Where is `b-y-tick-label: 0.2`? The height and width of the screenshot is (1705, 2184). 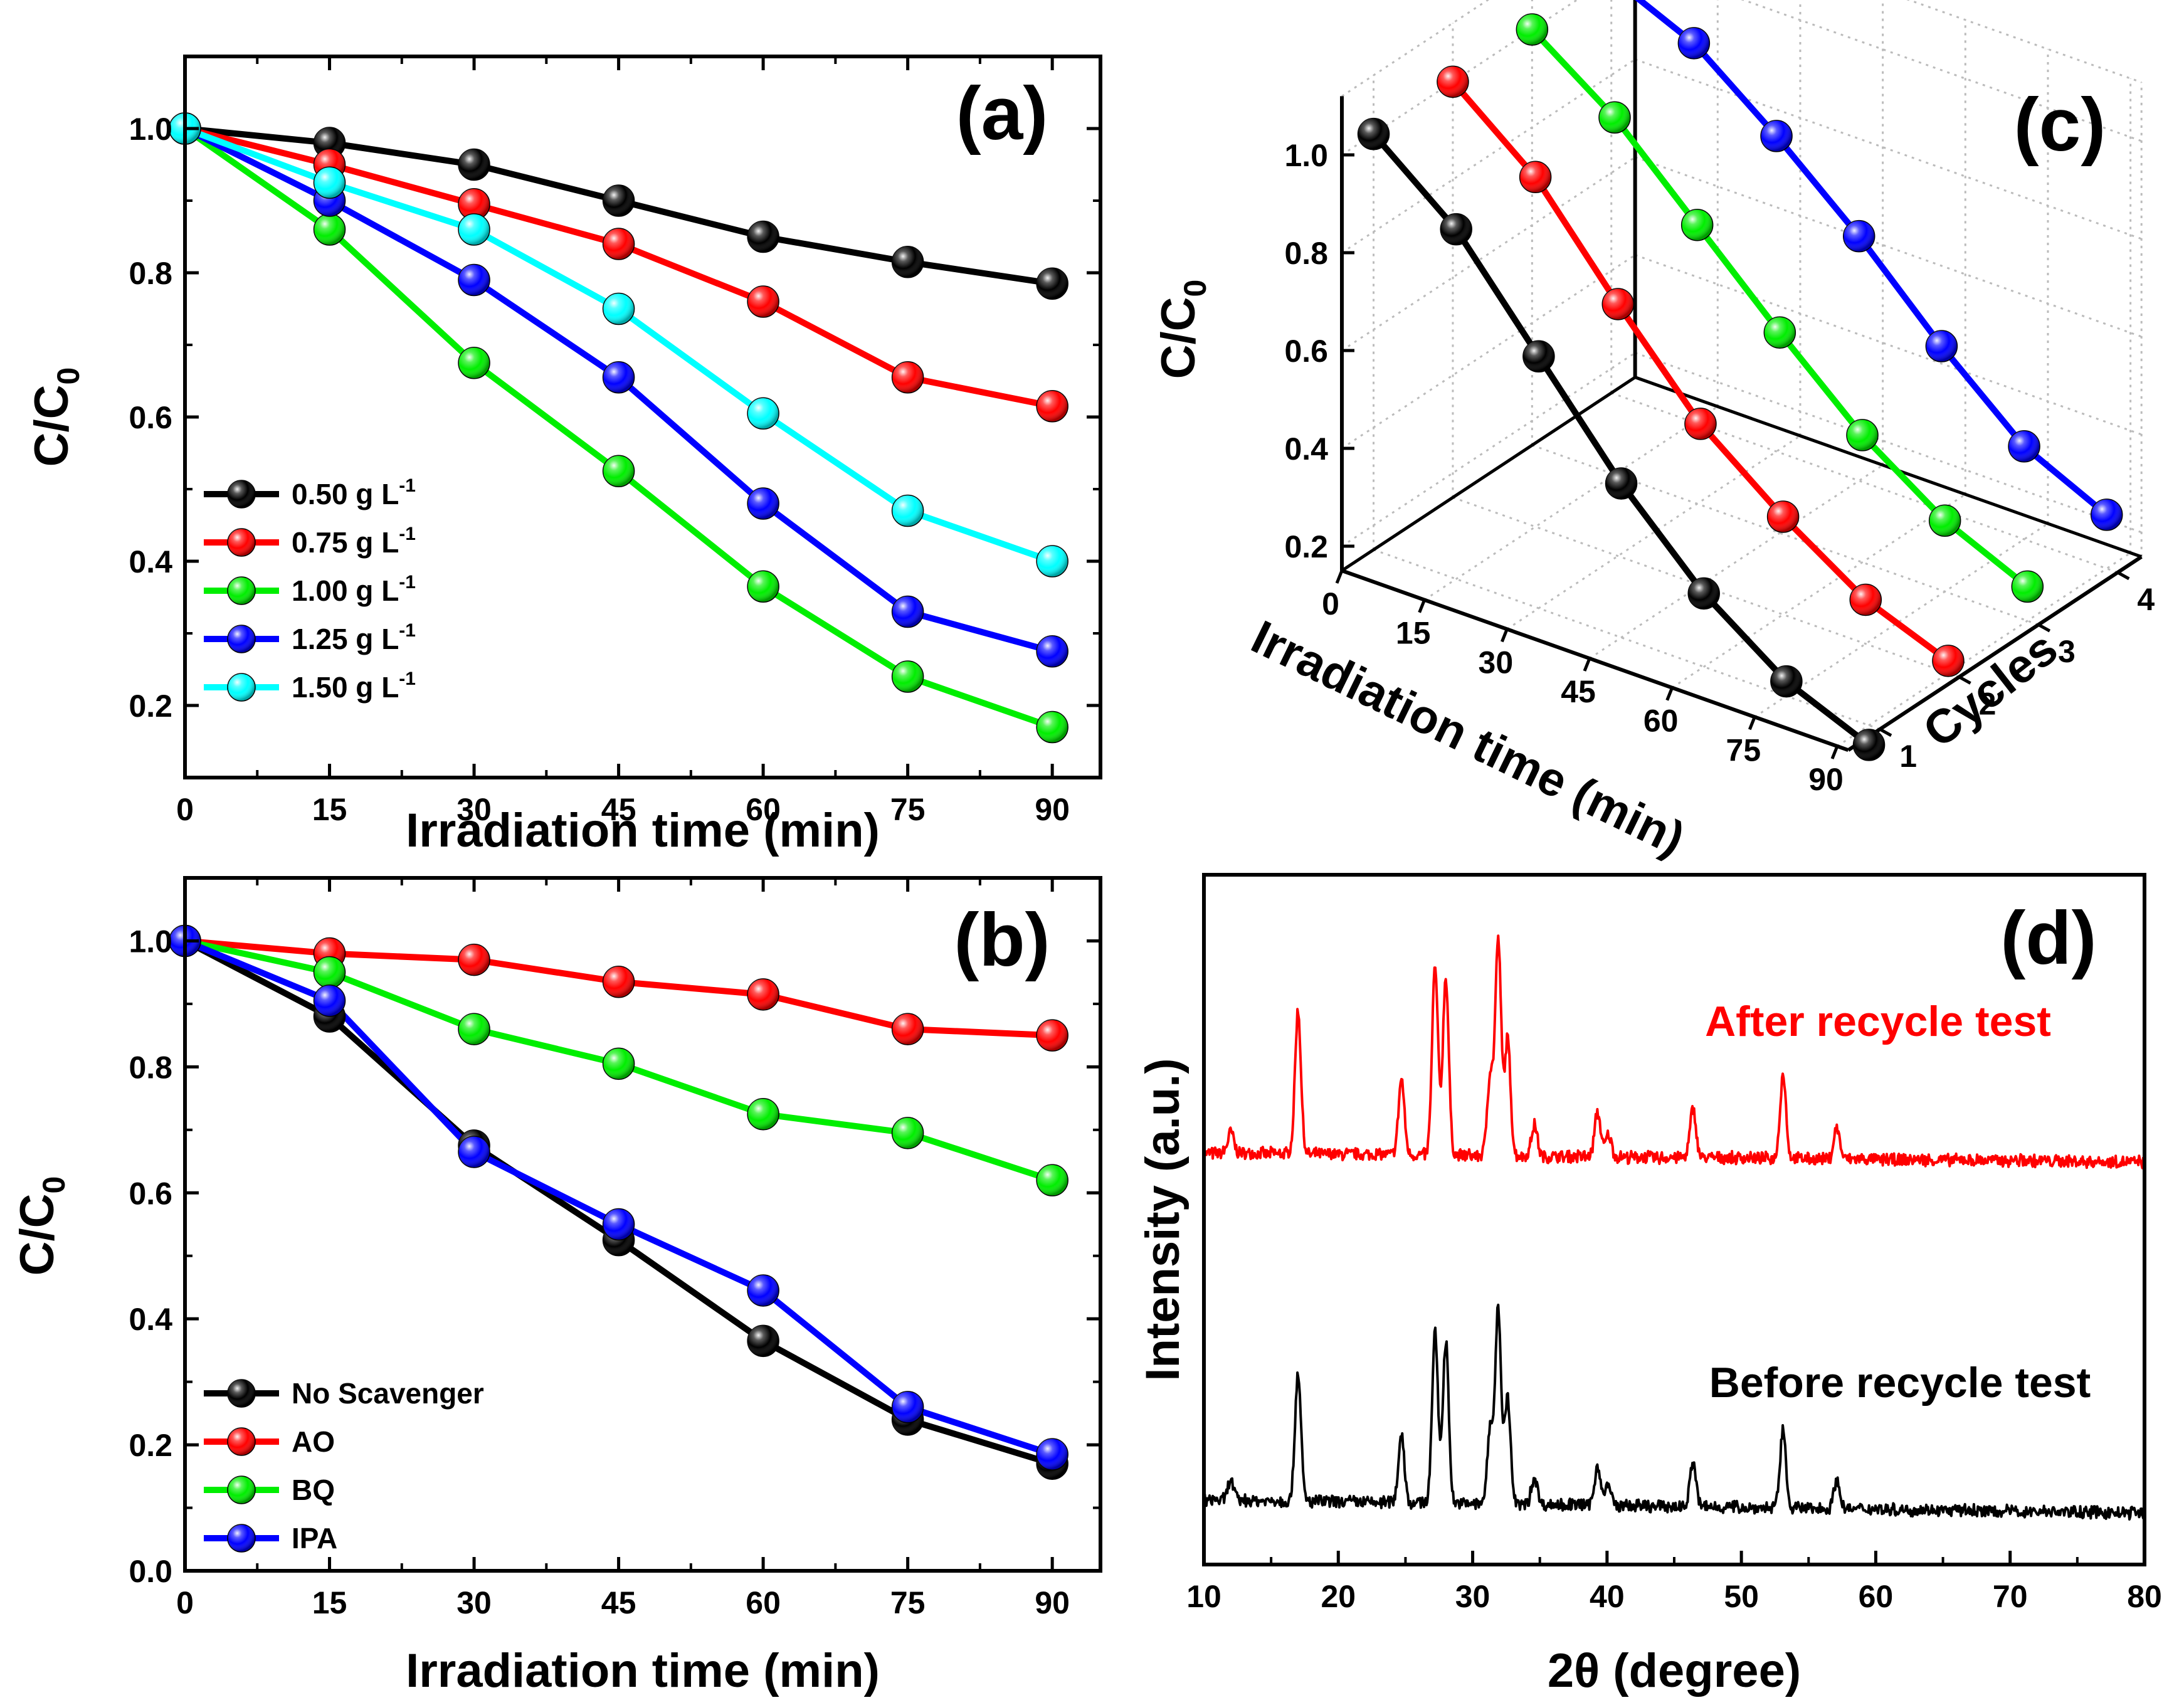
b-y-tick-label: 0.2 is located at coordinates (151, 1445).